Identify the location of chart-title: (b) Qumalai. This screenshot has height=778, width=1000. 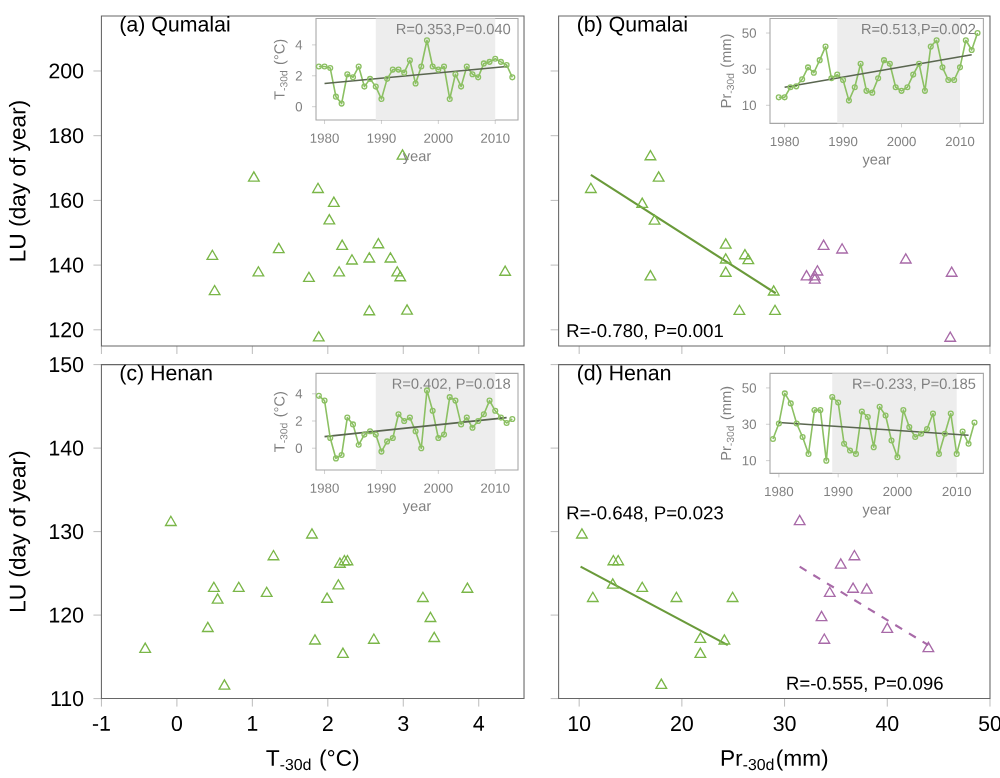
(632, 26).